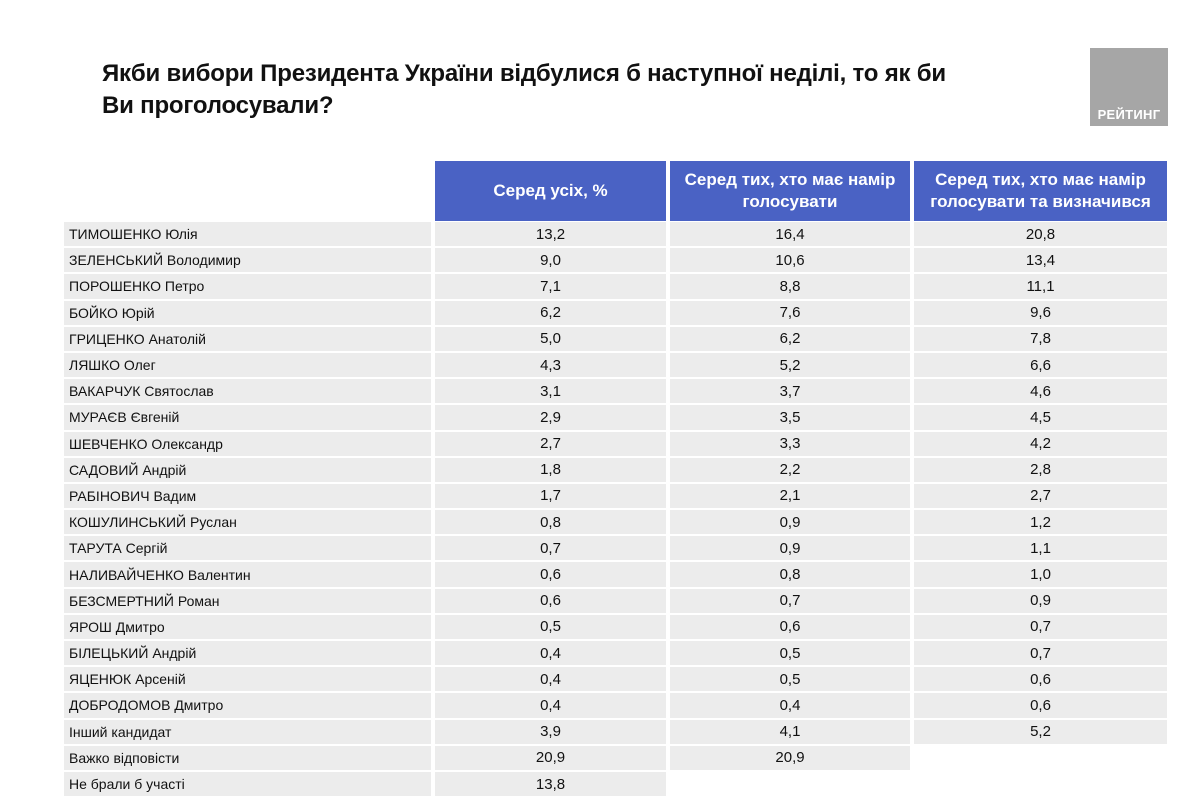 The image size is (1200, 807). Describe the element at coordinates (1129, 114) in the screenshot. I see `logo-text: РЕЙТИНГ` at that location.